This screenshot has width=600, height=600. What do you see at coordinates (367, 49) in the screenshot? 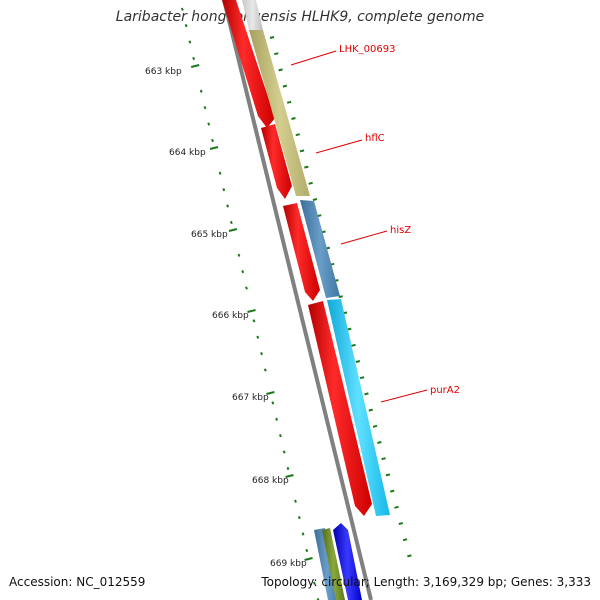
I see `gene-label-lhk00693: LHK_00693` at bounding box center [367, 49].